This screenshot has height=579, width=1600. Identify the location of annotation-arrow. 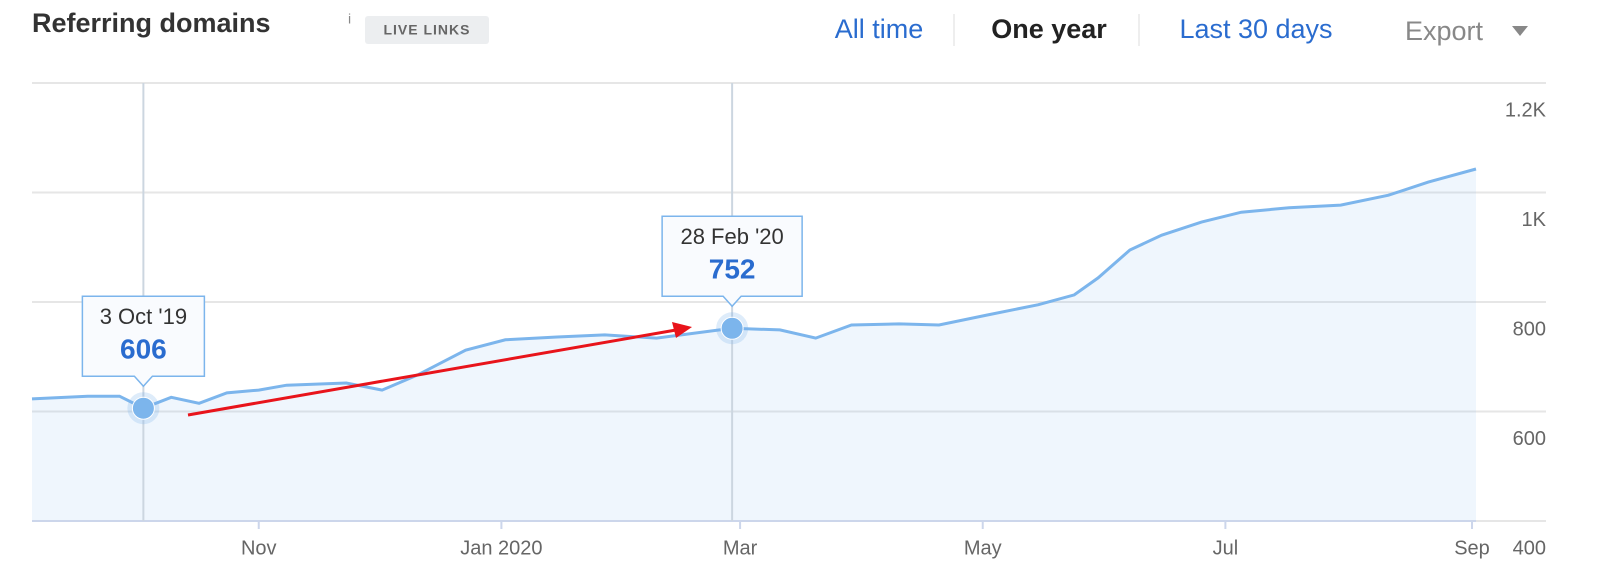
(432, 372).